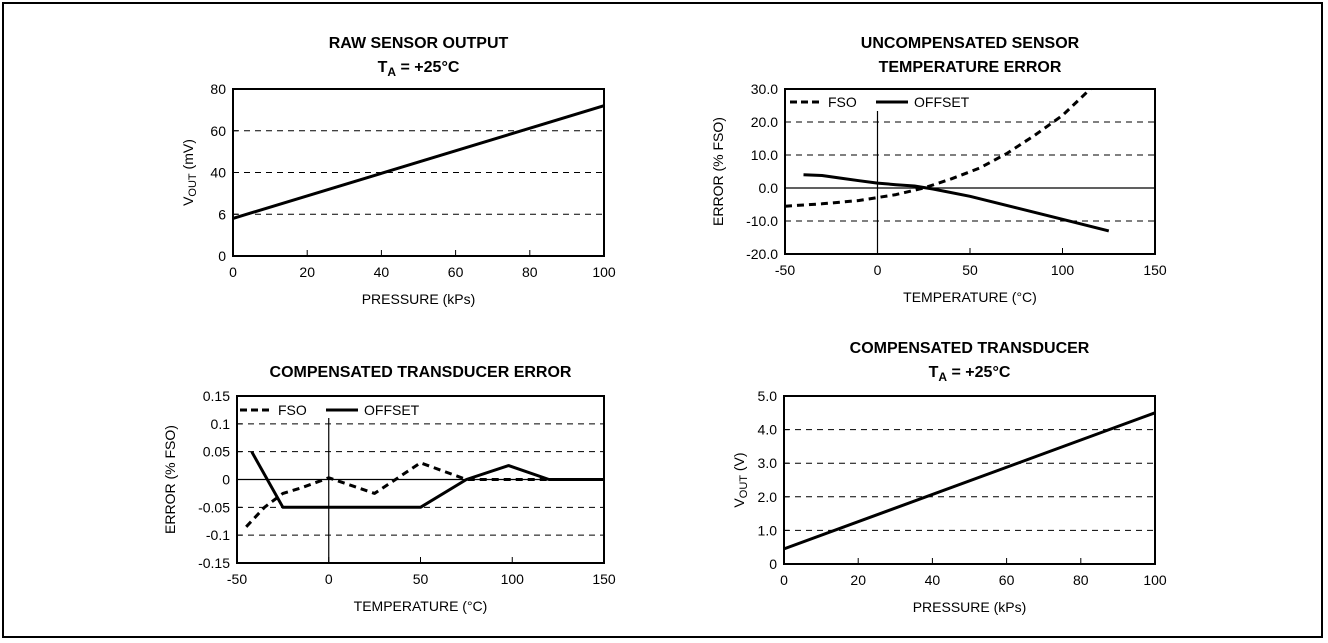  I want to click on y-tick-label: 3.0, so click(768, 463).